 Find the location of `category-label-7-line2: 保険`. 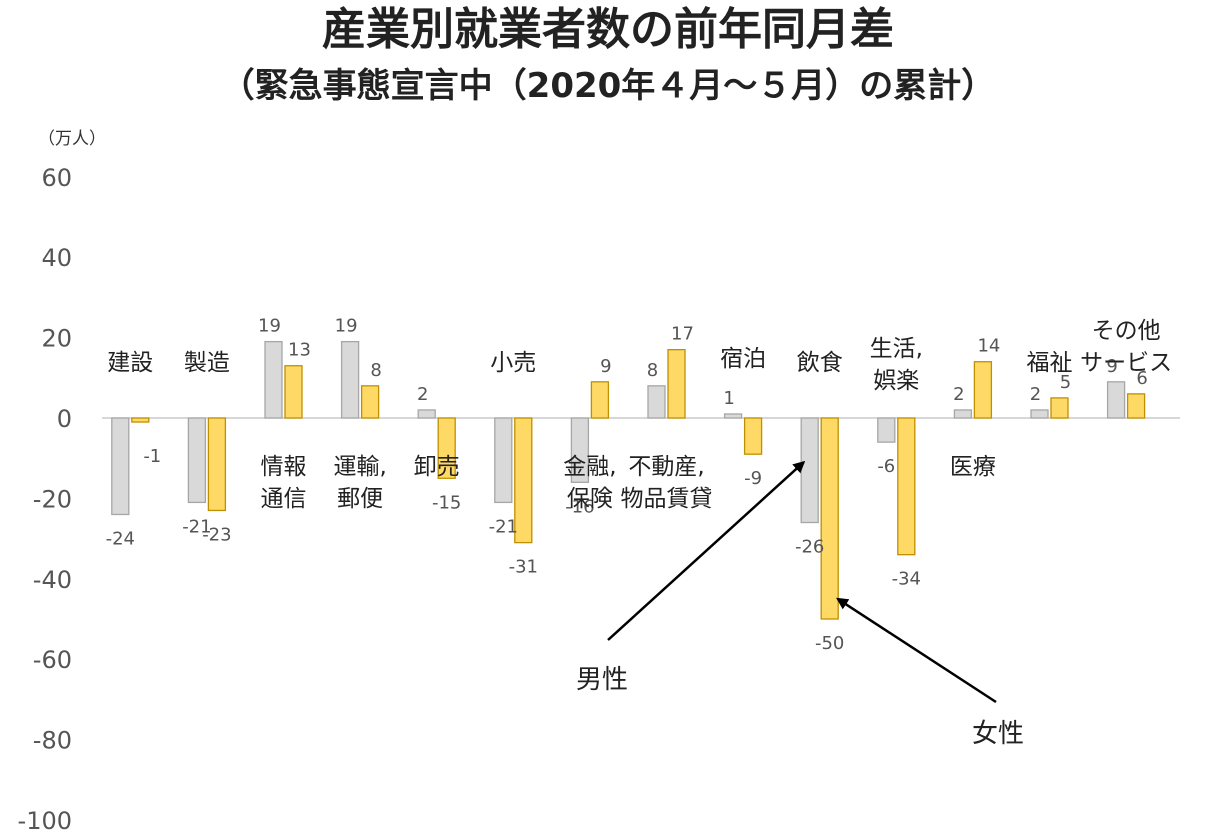

category-label-7-line2: 保険 is located at coordinates (590, 499).